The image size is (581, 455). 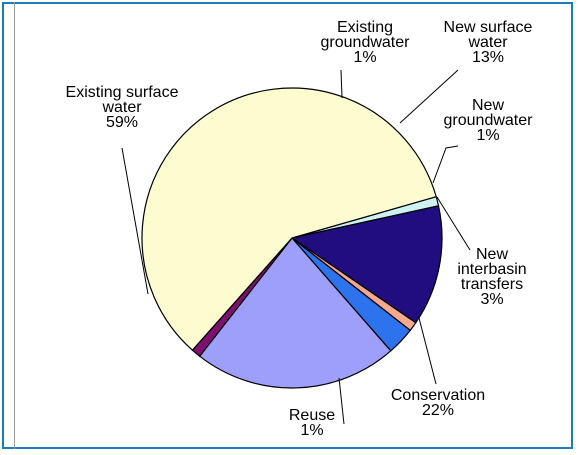 I want to click on slice-label-new-groundwater: New groundwater 1%, so click(x=489, y=120).